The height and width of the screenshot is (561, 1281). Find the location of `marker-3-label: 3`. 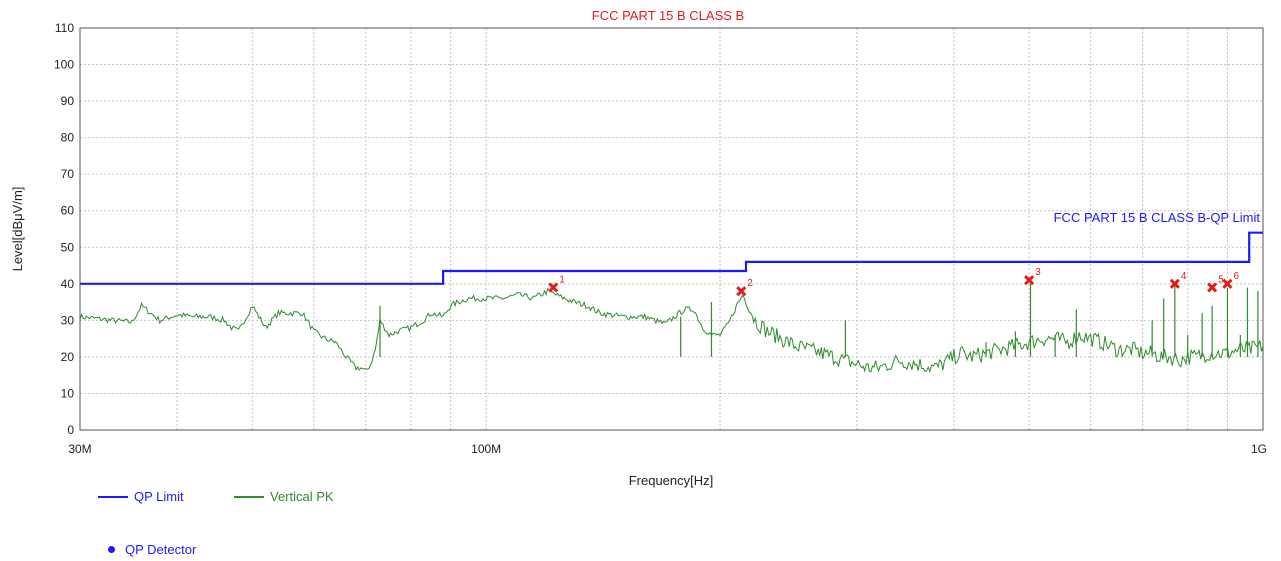

marker-3-label: 3 is located at coordinates (1038, 272).